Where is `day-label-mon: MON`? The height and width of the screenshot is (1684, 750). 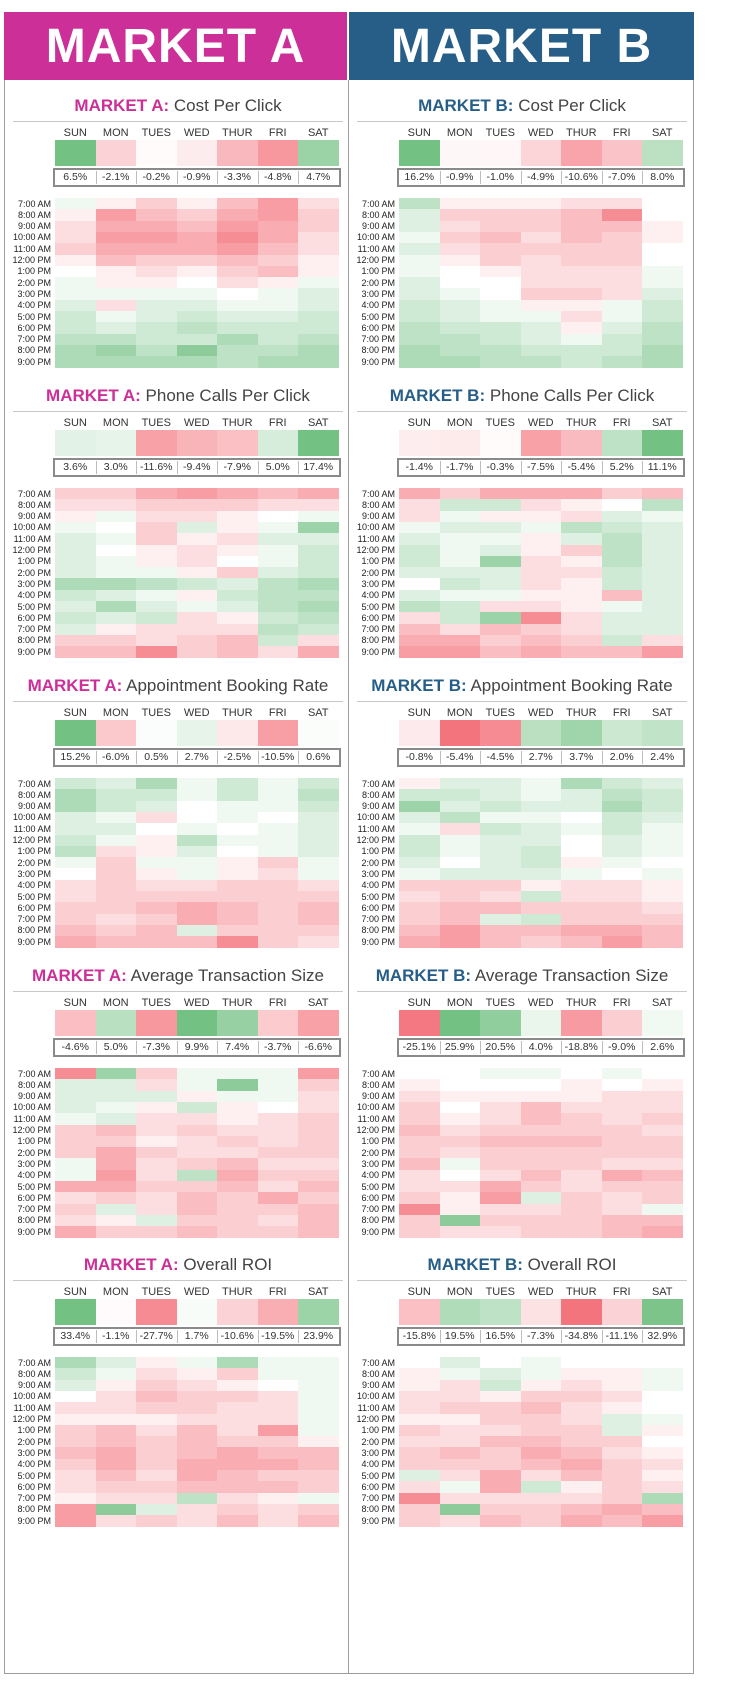 day-label-mon: MON is located at coordinates (459, 1003).